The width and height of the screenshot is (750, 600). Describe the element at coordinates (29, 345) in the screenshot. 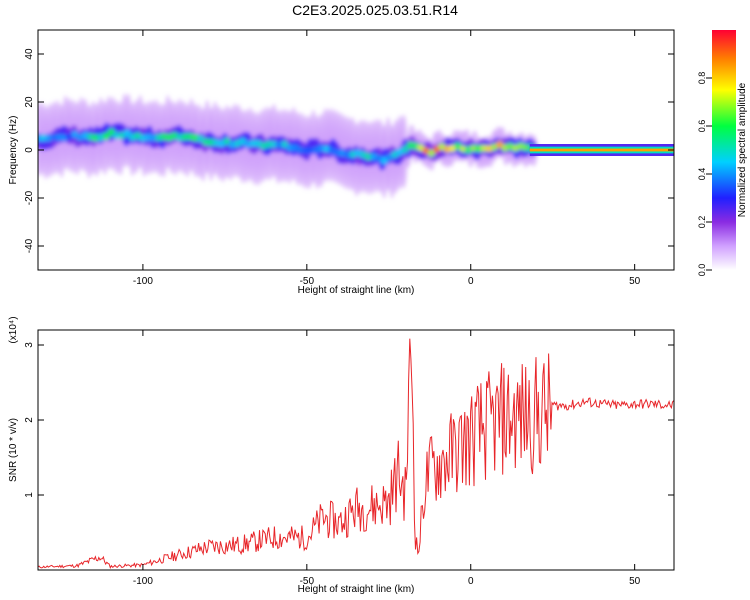

I see `y-tick-label: 3` at that location.